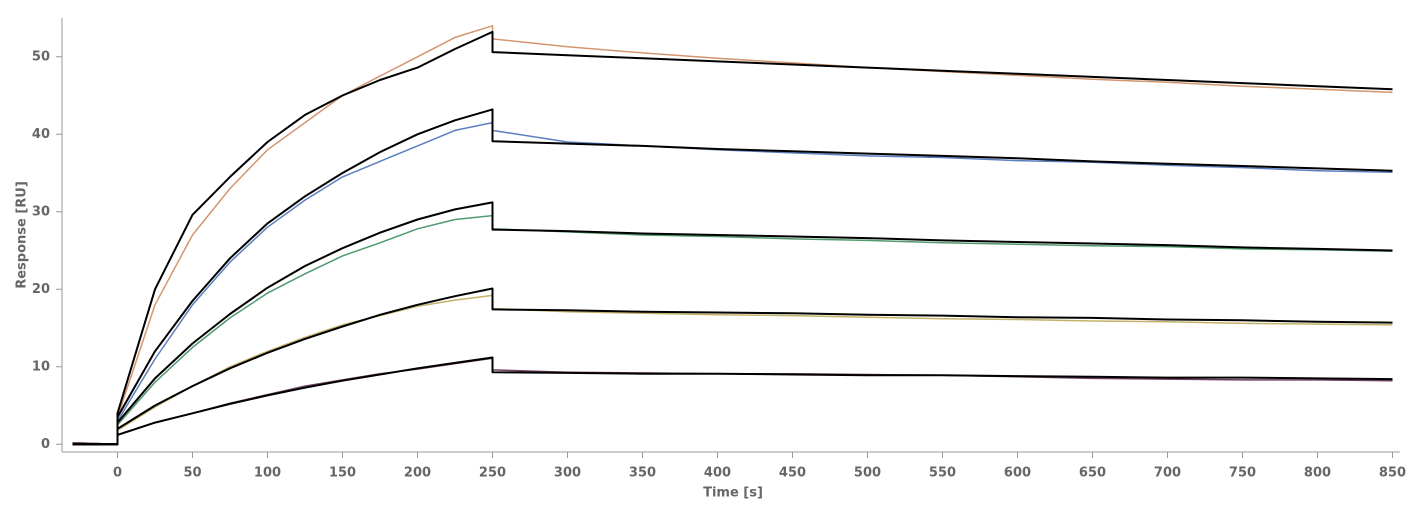  Describe the element at coordinates (867, 473) in the screenshot. I see `x-tick-label: 500` at that location.